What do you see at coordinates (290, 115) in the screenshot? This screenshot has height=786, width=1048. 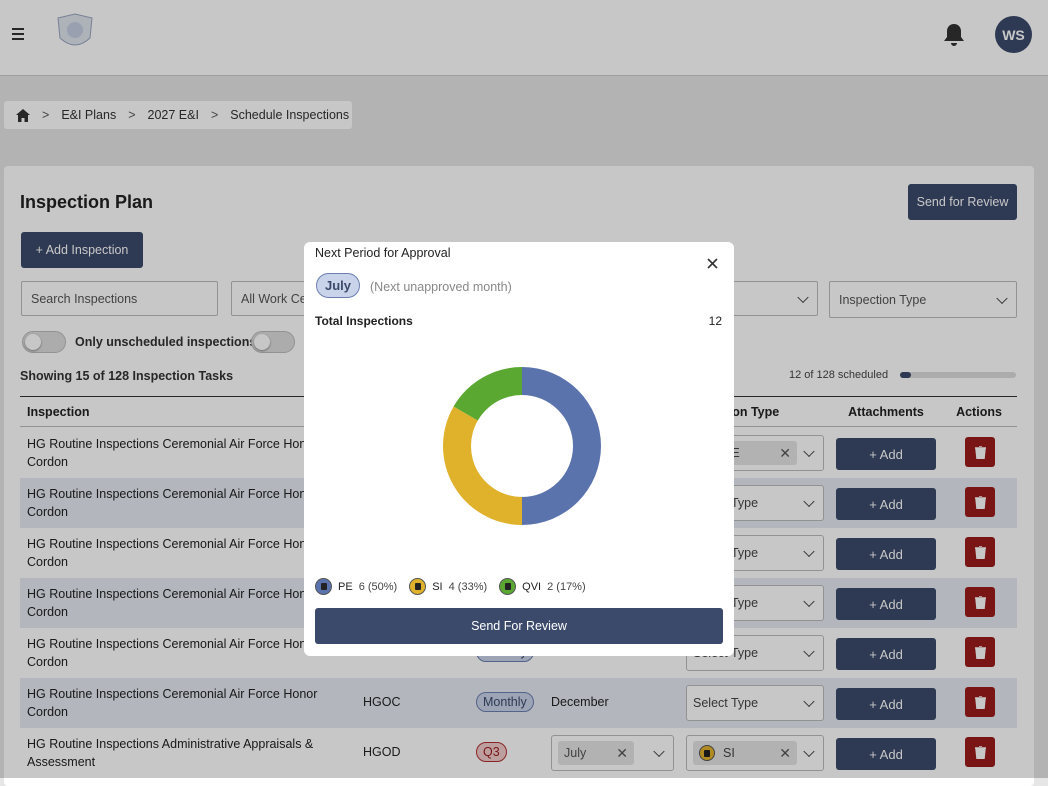 I see `crumb: Schedule Inspections` at bounding box center [290, 115].